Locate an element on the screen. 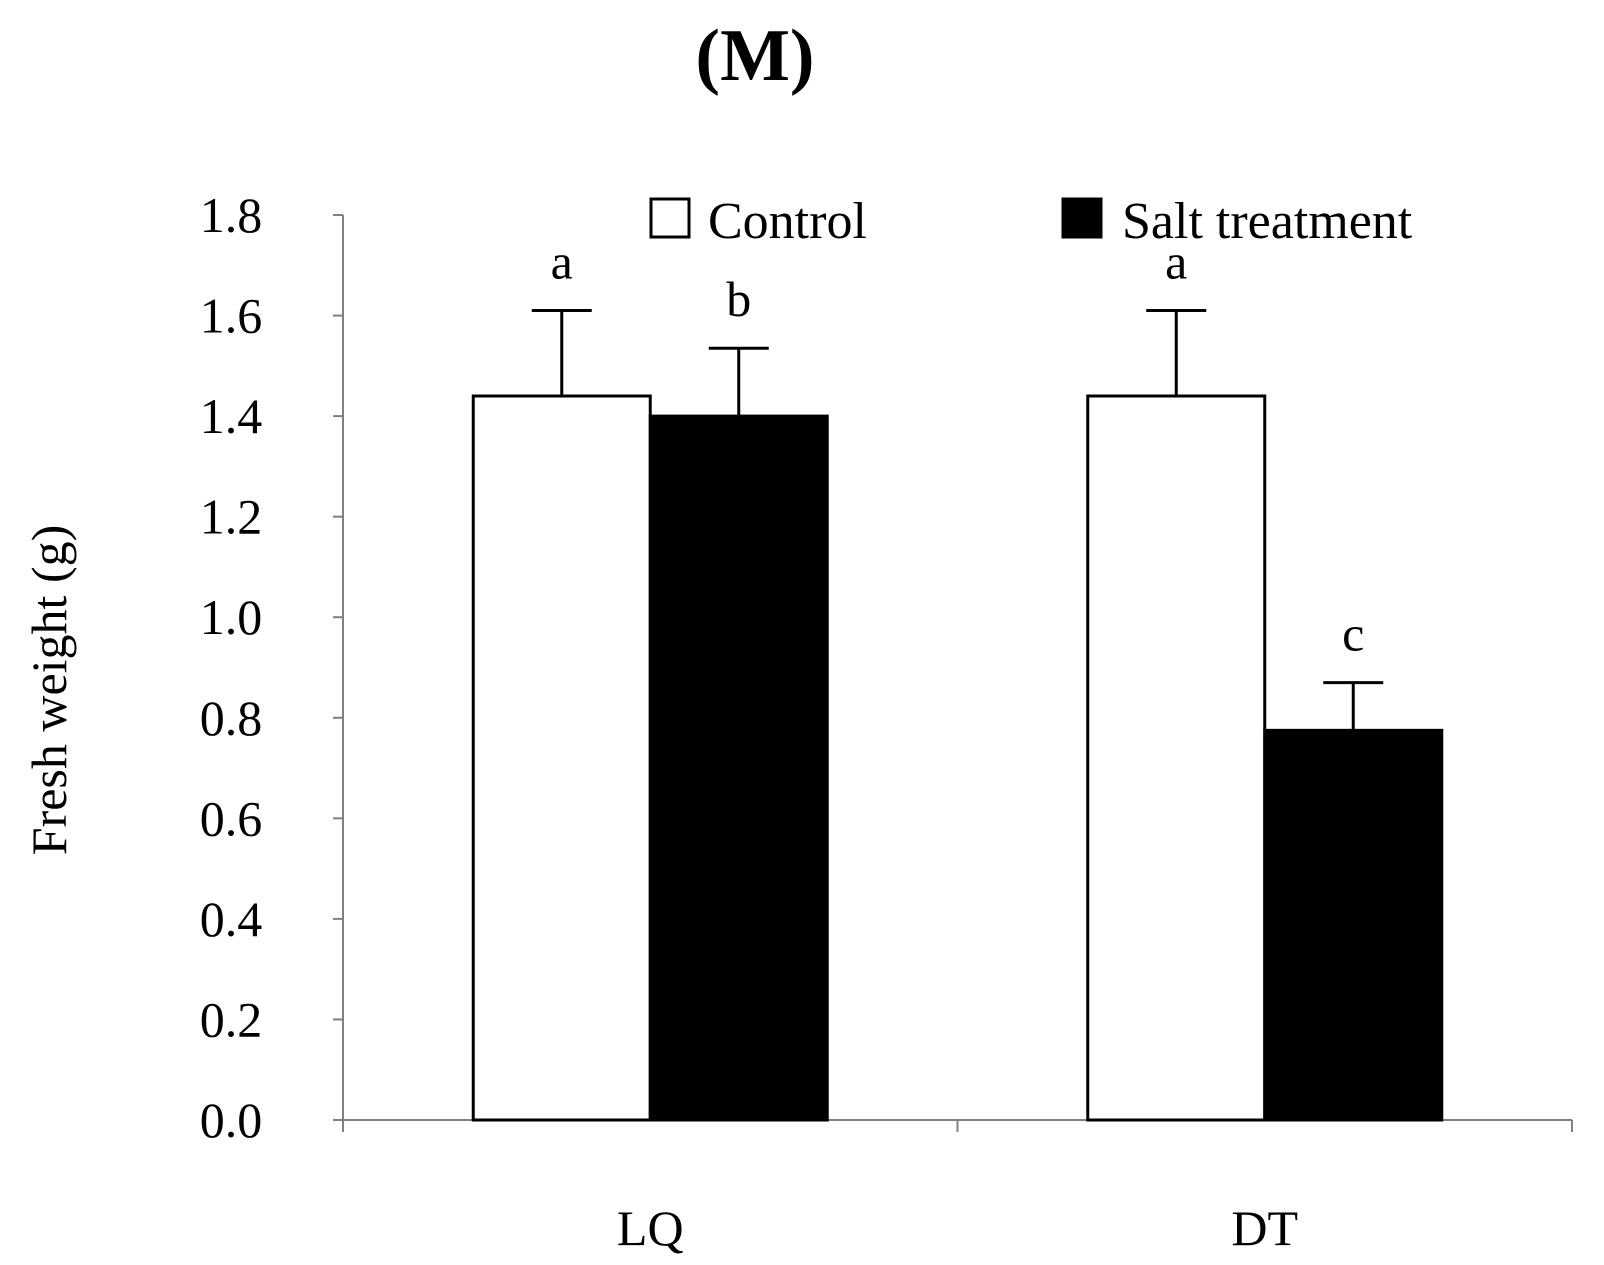 This screenshot has width=1604, height=1265. y-tick-label: 1.2 is located at coordinates (231, 517).